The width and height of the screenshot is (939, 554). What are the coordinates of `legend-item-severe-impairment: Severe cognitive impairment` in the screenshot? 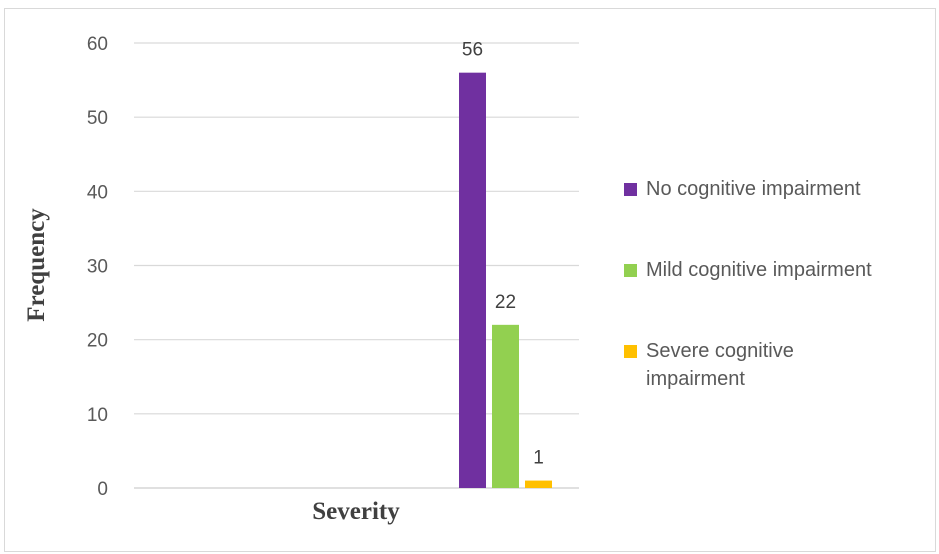 It's located at (724, 365).